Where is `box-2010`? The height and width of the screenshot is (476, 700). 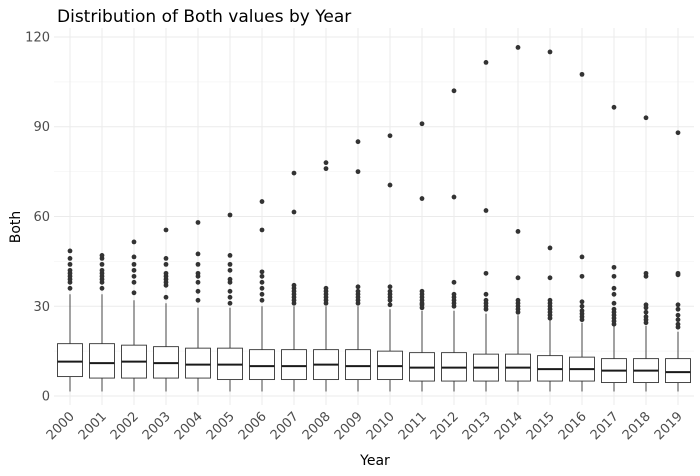
box-2010 is located at coordinates (390, 262).